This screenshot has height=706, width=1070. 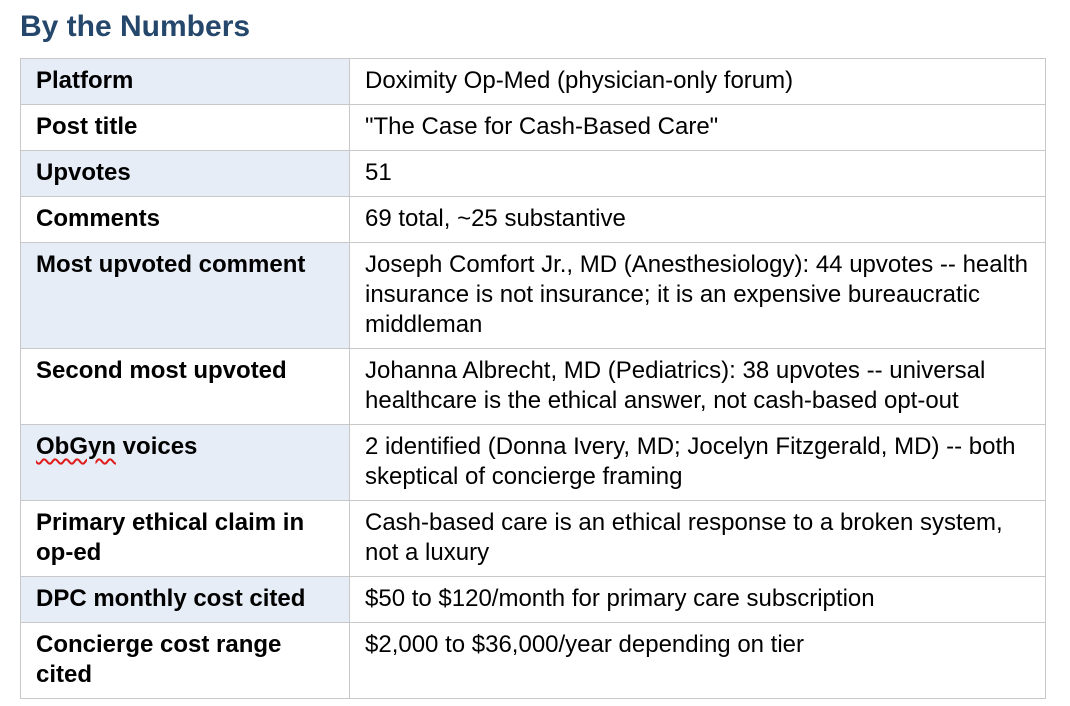 What do you see at coordinates (185, 599) in the screenshot?
I see `row-label-cell: DPC monthly cost cited` at bounding box center [185, 599].